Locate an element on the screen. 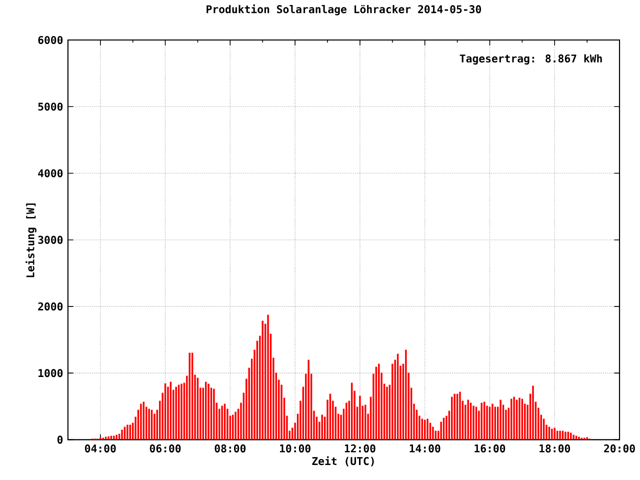 The image size is (640, 480). annotation: Tagesertrag: 8.867 kWh is located at coordinates (531, 59).